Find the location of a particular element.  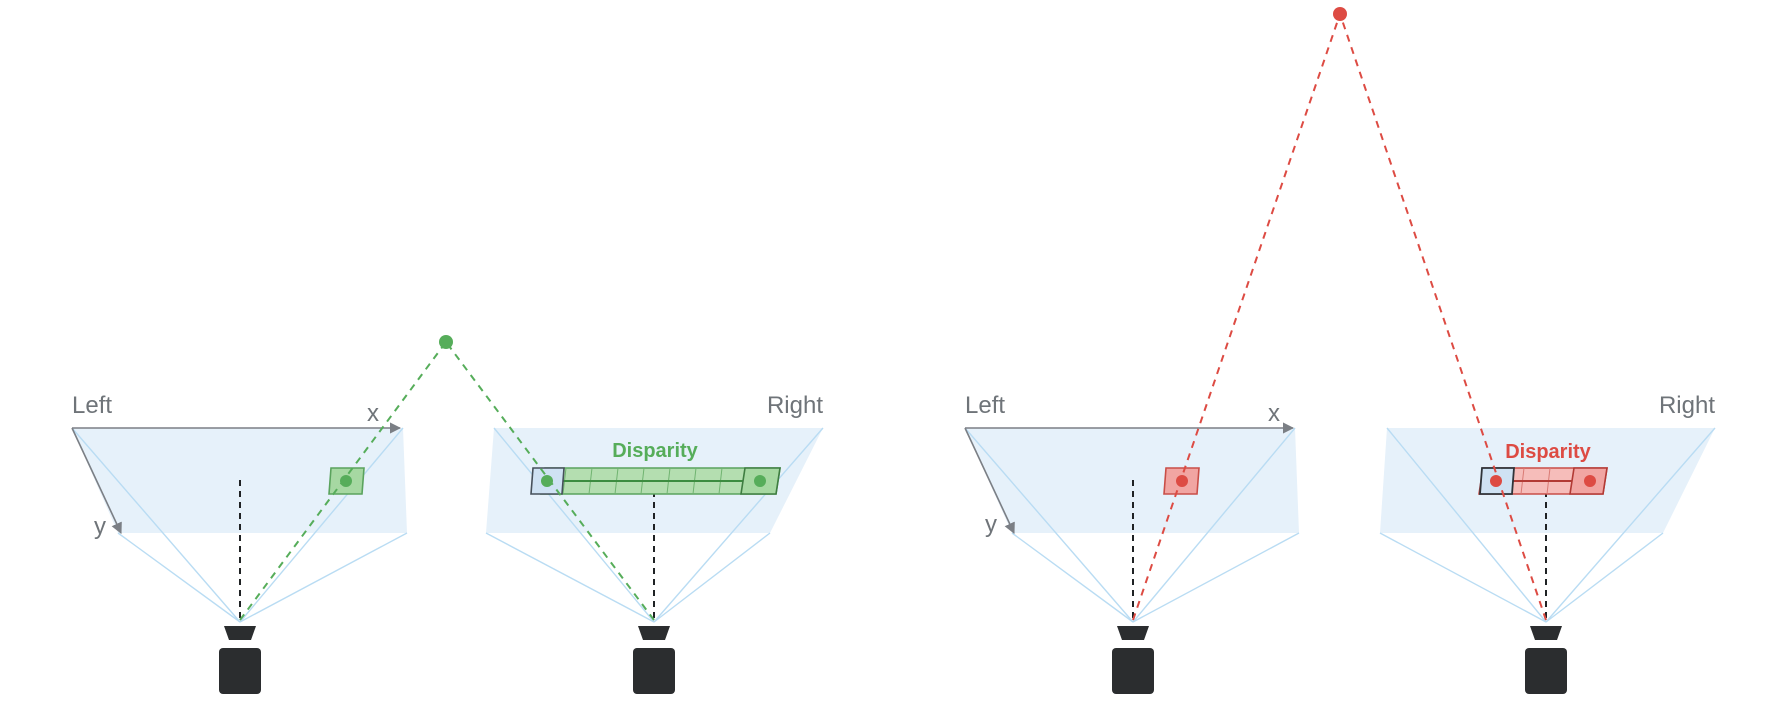

right-camera-view-far: Right Disparity is located at coordinates (1547, 507).